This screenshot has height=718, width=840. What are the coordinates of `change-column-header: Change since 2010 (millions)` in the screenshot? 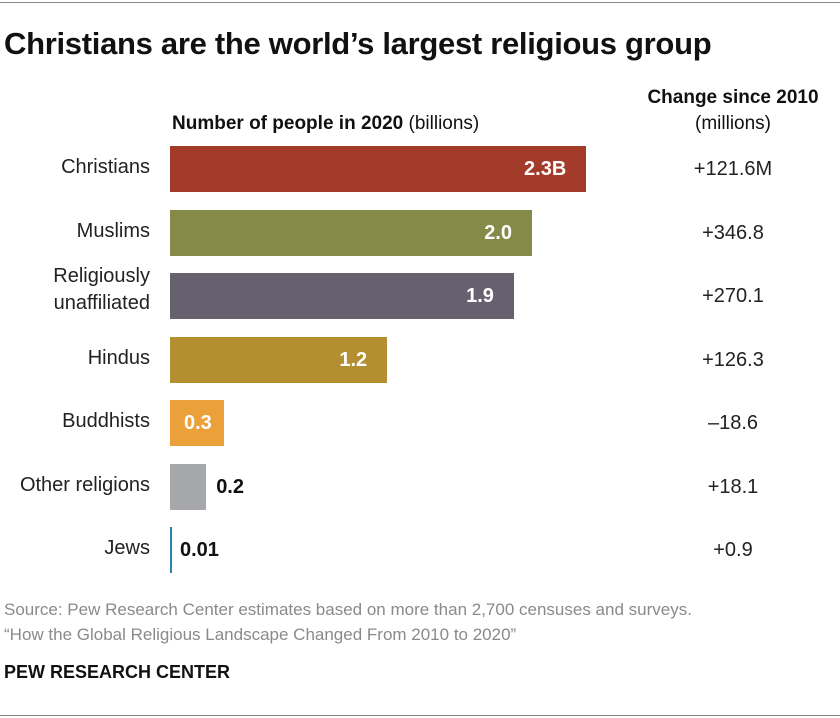 It's located at (733, 111).